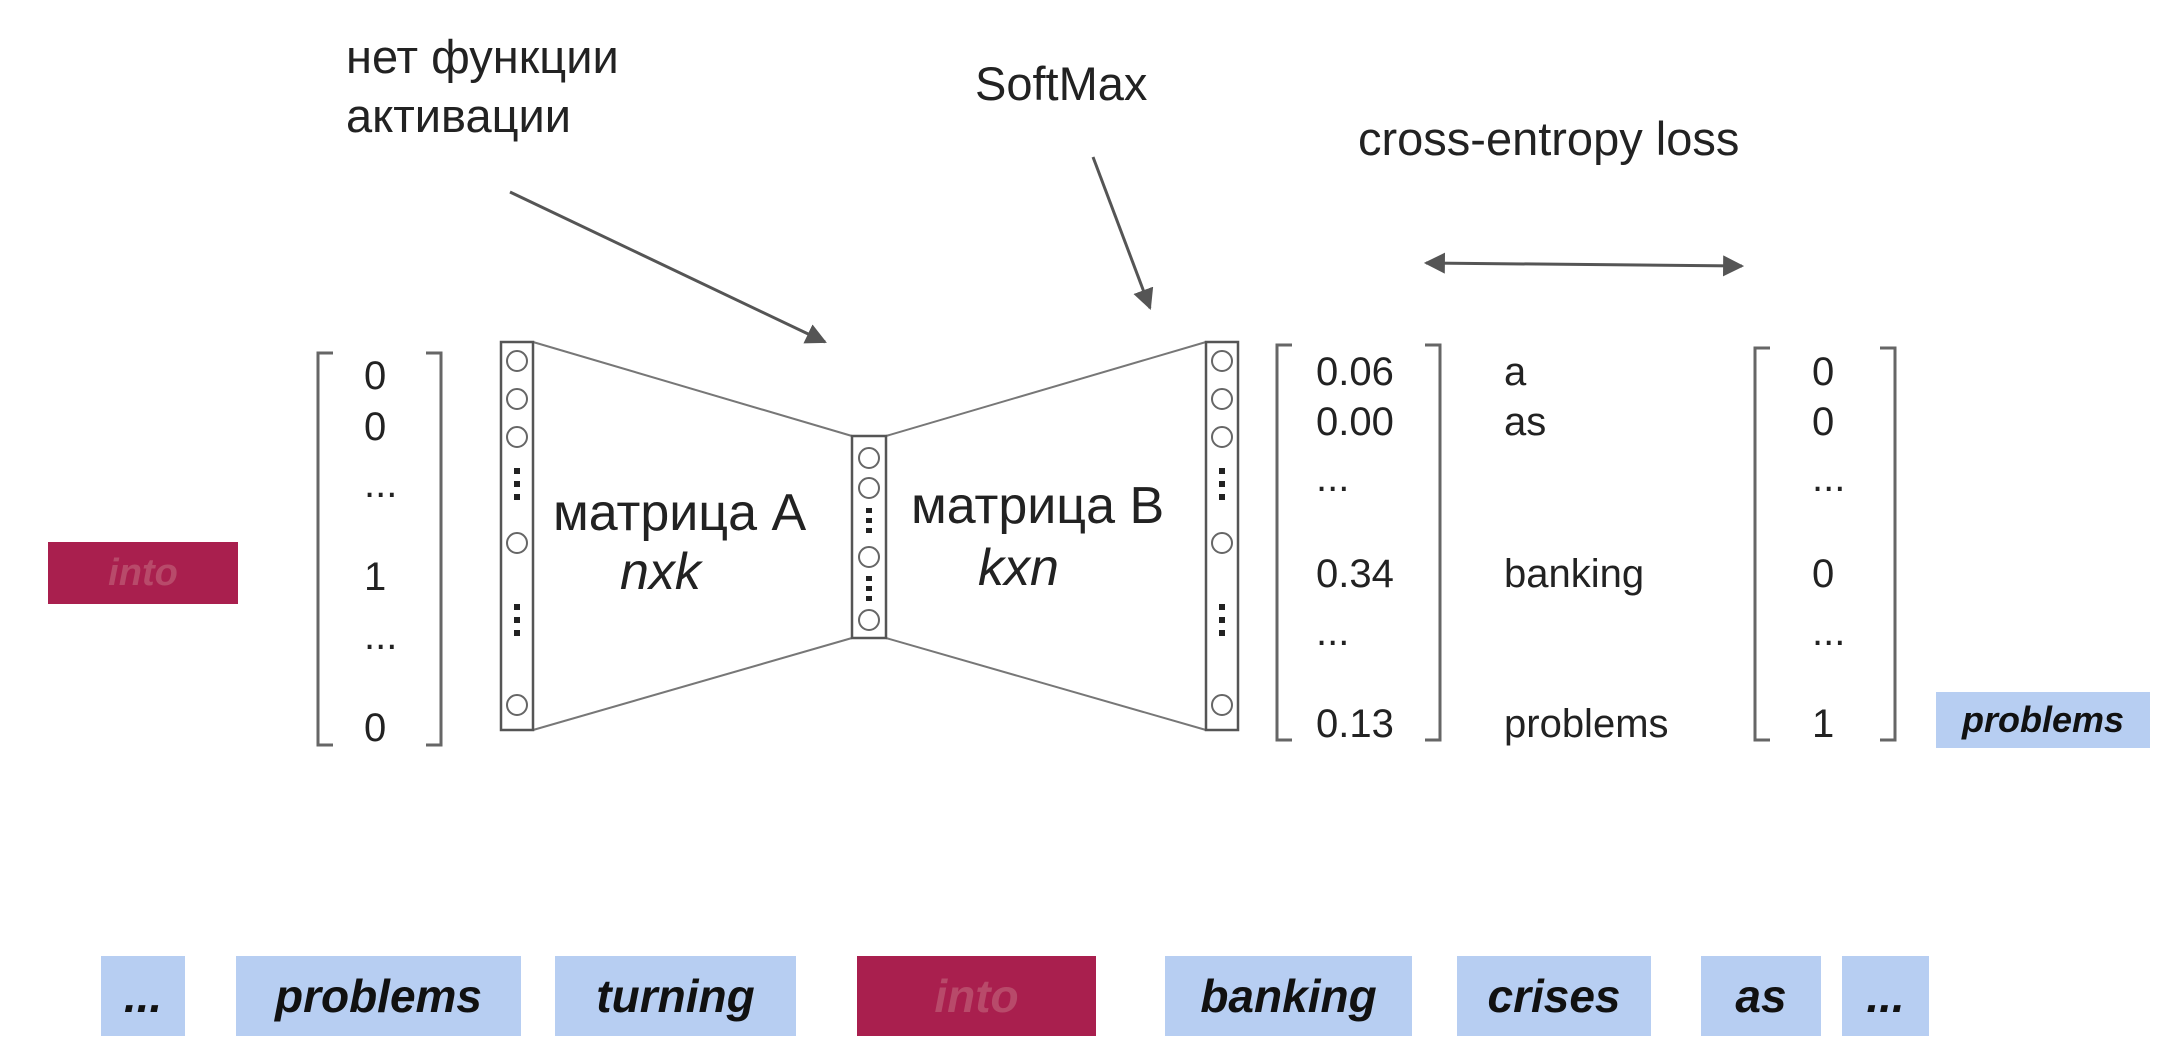 This screenshot has width=2172, height=1061. I want to click on softmax-arrow, so click(1122, 233).